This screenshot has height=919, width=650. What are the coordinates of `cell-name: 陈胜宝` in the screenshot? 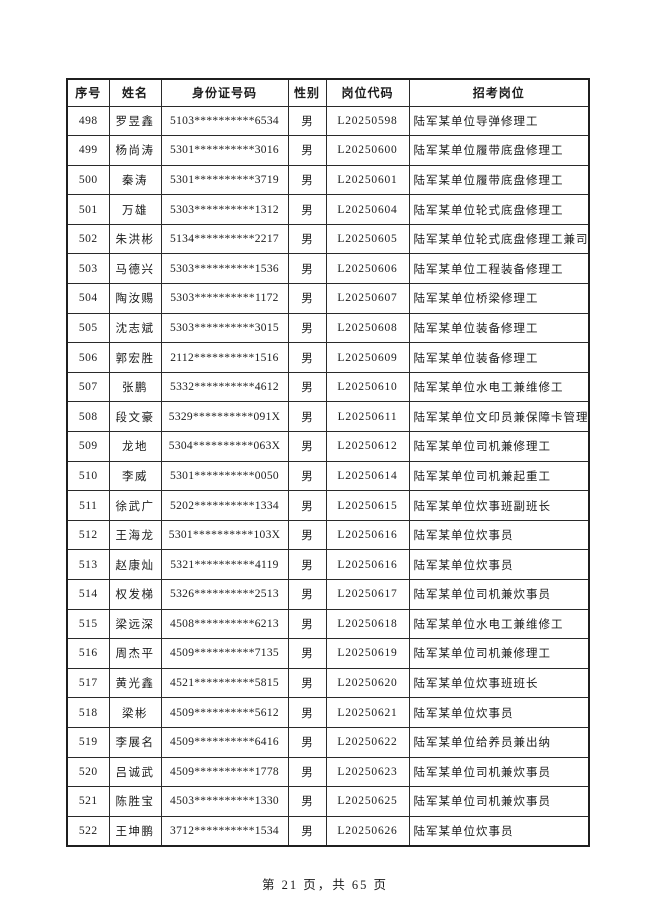 It's located at (135, 801).